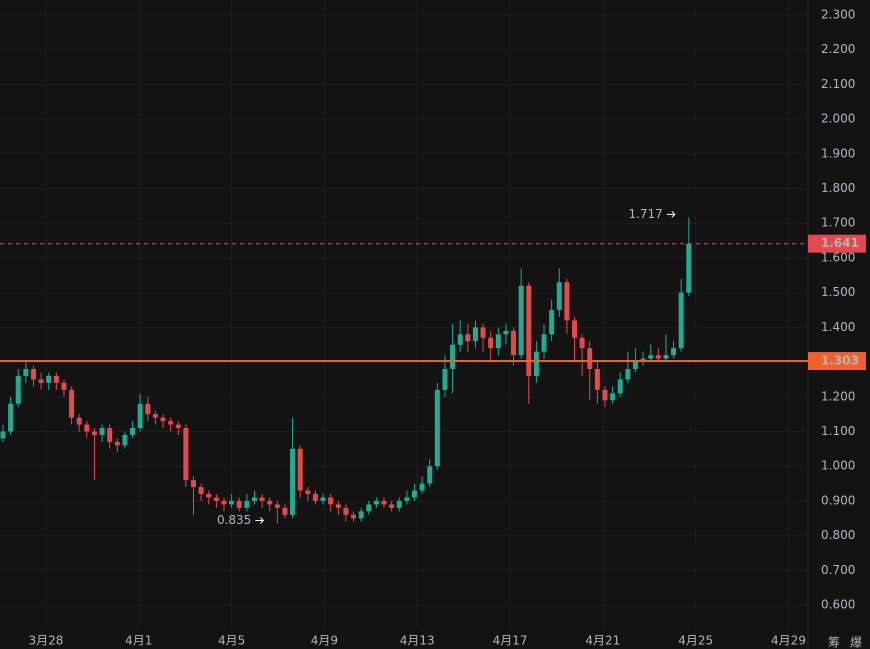  I want to click on y-tick-label: 1.500, so click(838, 292).